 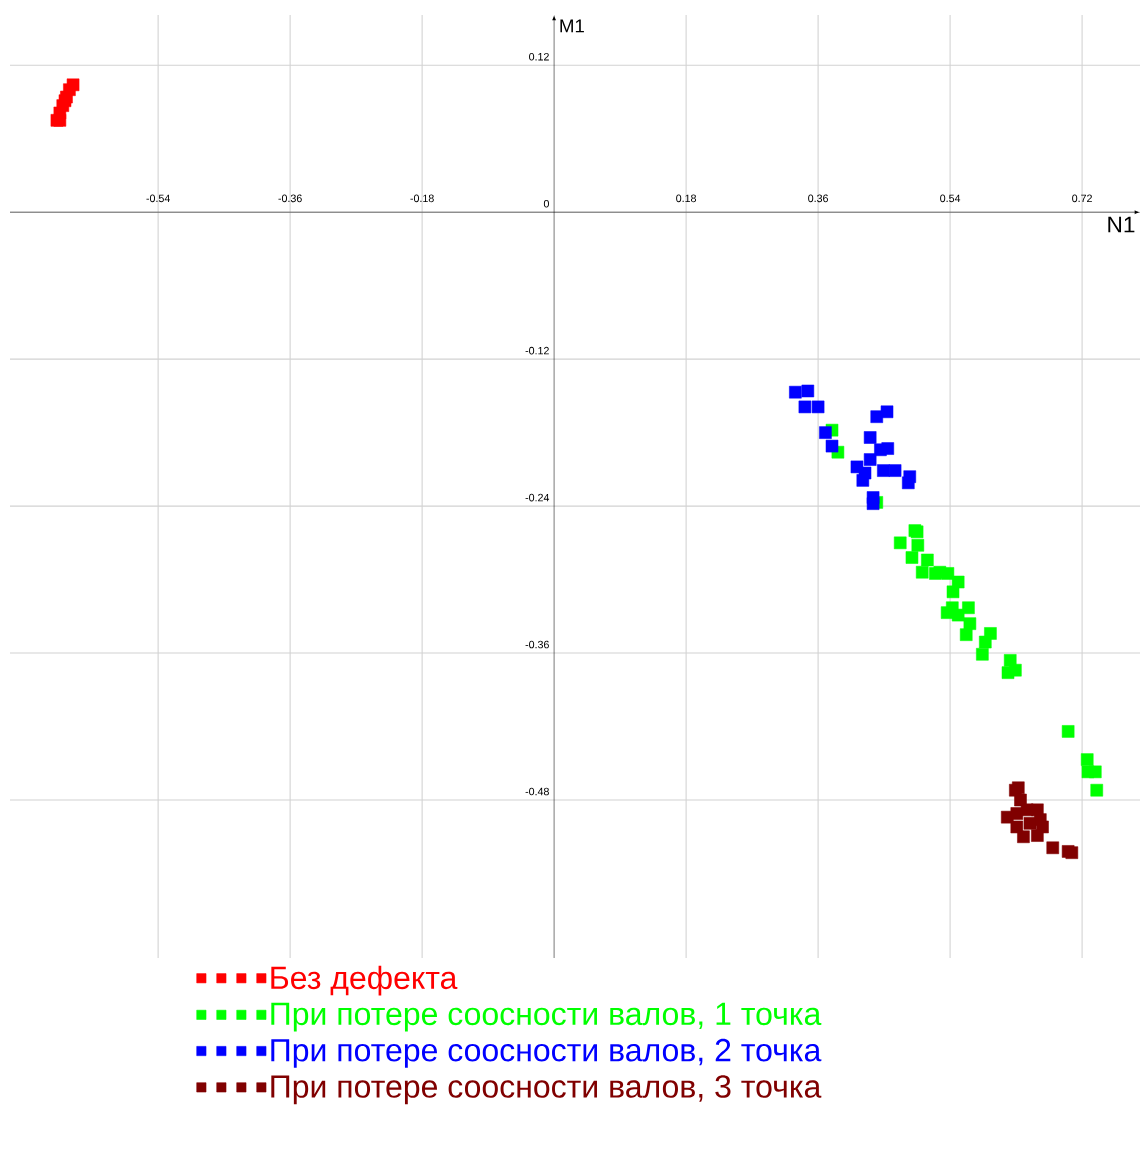 I want to click on x-tick-label: -0.54, so click(x=158, y=198).